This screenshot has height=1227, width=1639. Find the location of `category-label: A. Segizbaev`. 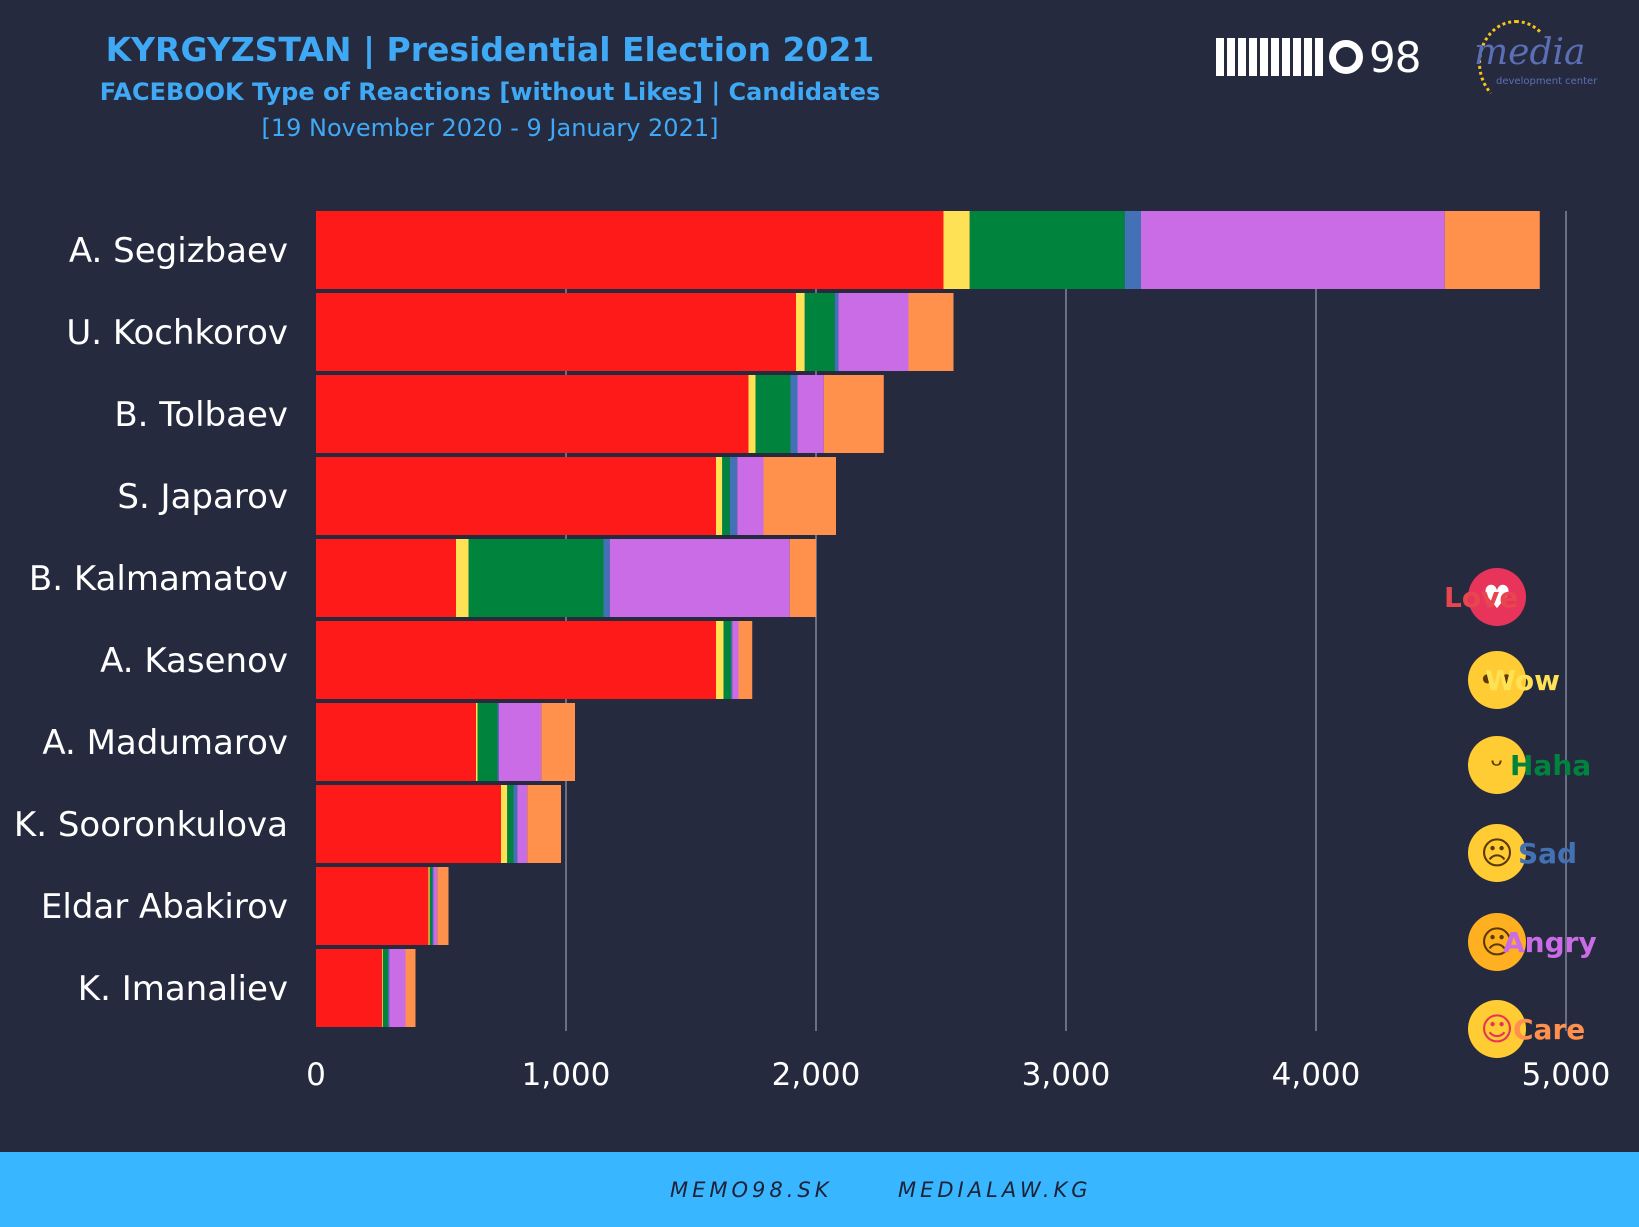

category-label: A. Segizbaev is located at coordinates (178, 251).